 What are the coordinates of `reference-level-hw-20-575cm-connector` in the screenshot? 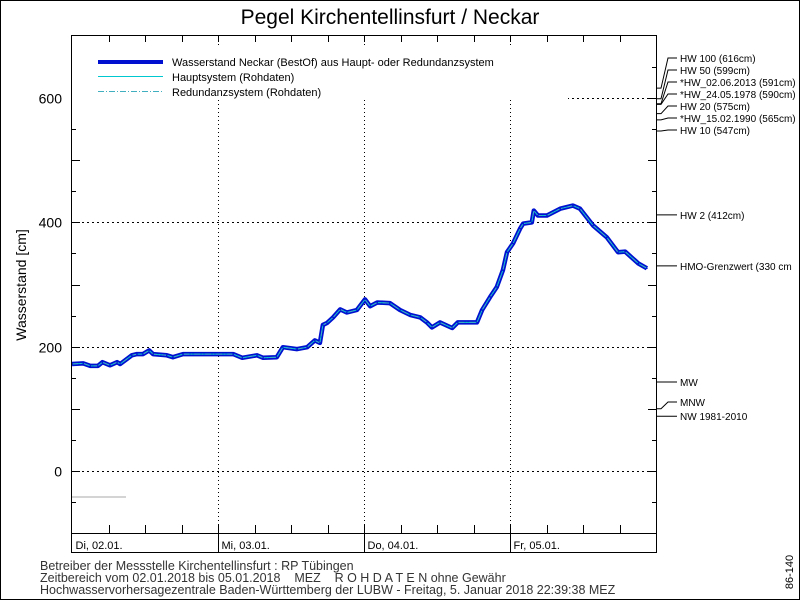 It's located at (666, 110).